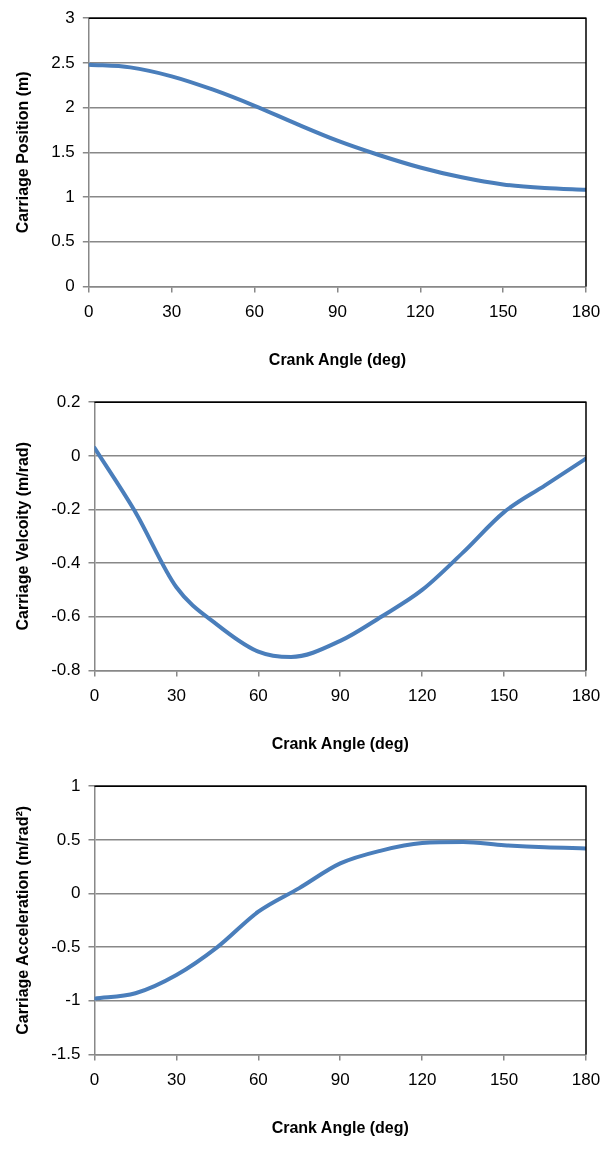  Describe the element at coordinates (66, 1054) in the screenshot. I see `y-tick-label: -1.5` at that location.